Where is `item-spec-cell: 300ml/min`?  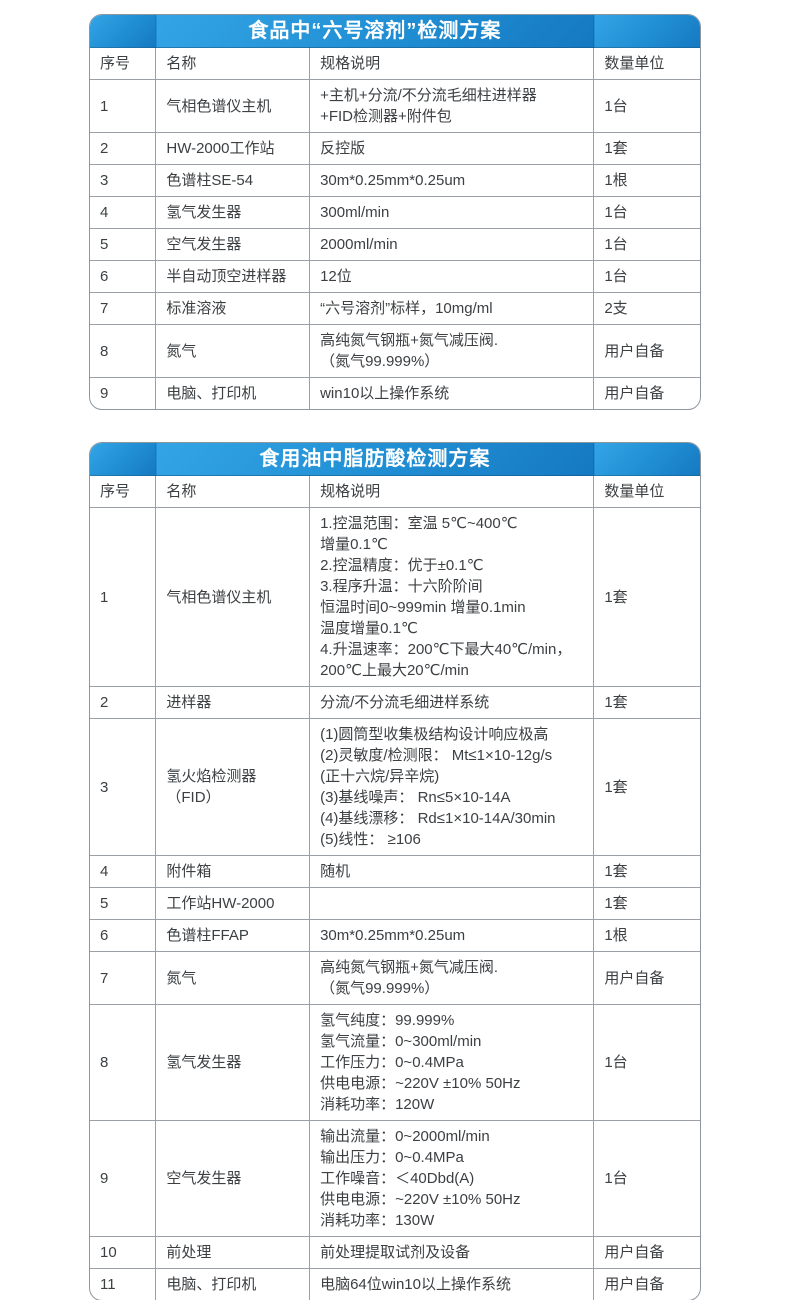 item-spec-cell: 300ml/min is located at coordinates (452, 212).